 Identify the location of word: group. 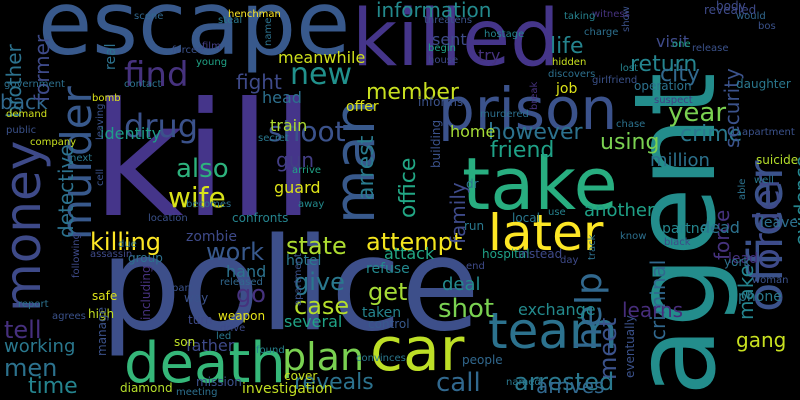
(145, 258).